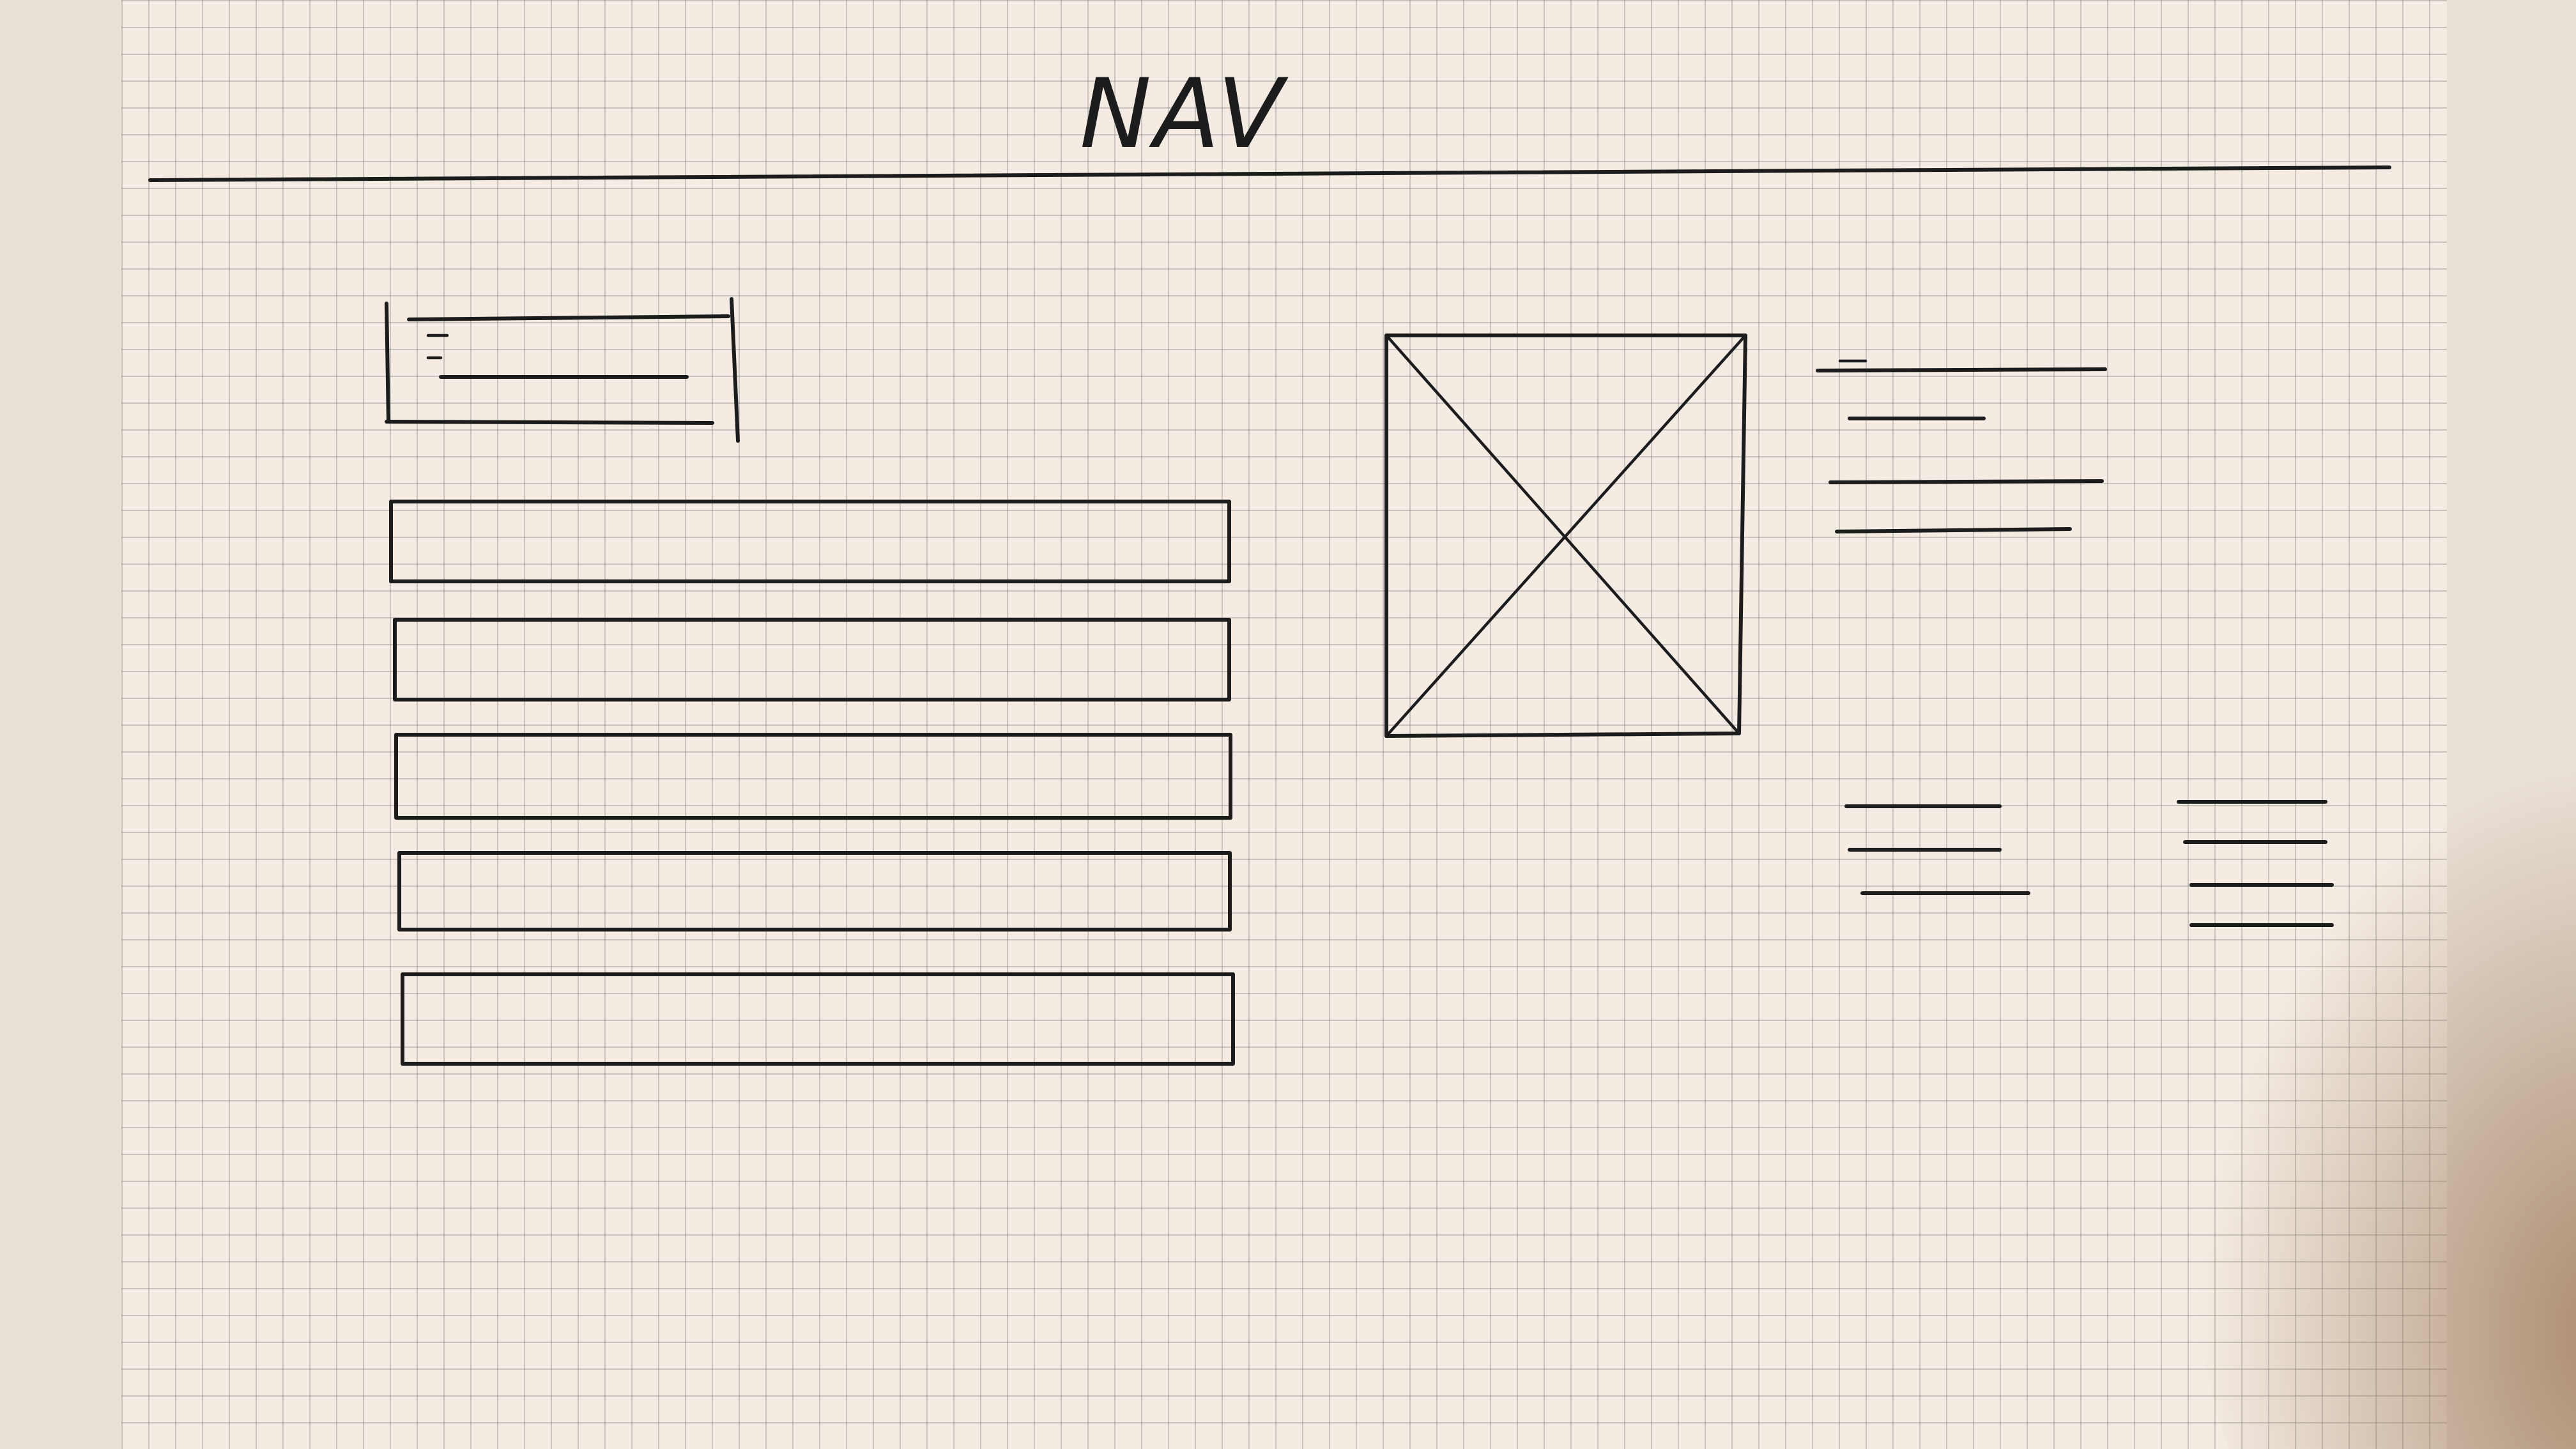  What do you see at coordinates (1937, 849) in the screenshot?
I see `text-group-left` at bounding box center [1937, 849].